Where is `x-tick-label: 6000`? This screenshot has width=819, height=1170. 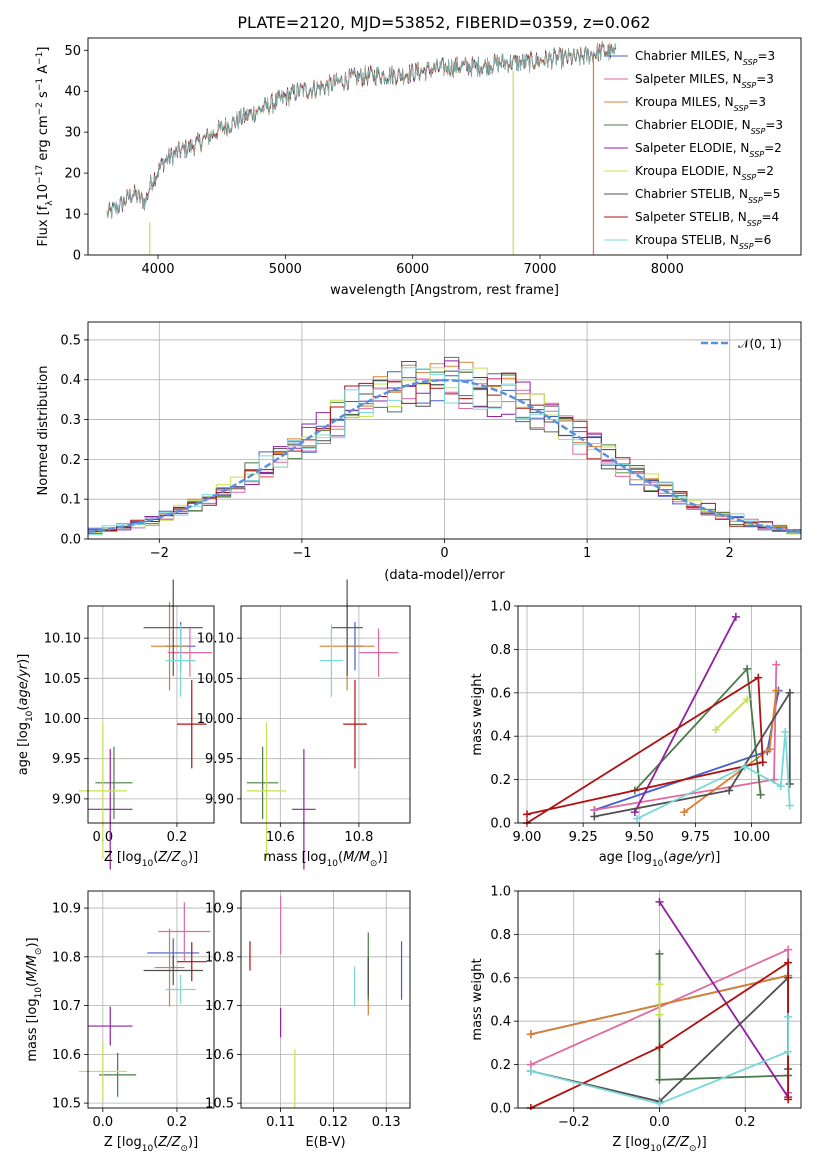 x-tick-label: 6000 is located at coordinates (412, 269).